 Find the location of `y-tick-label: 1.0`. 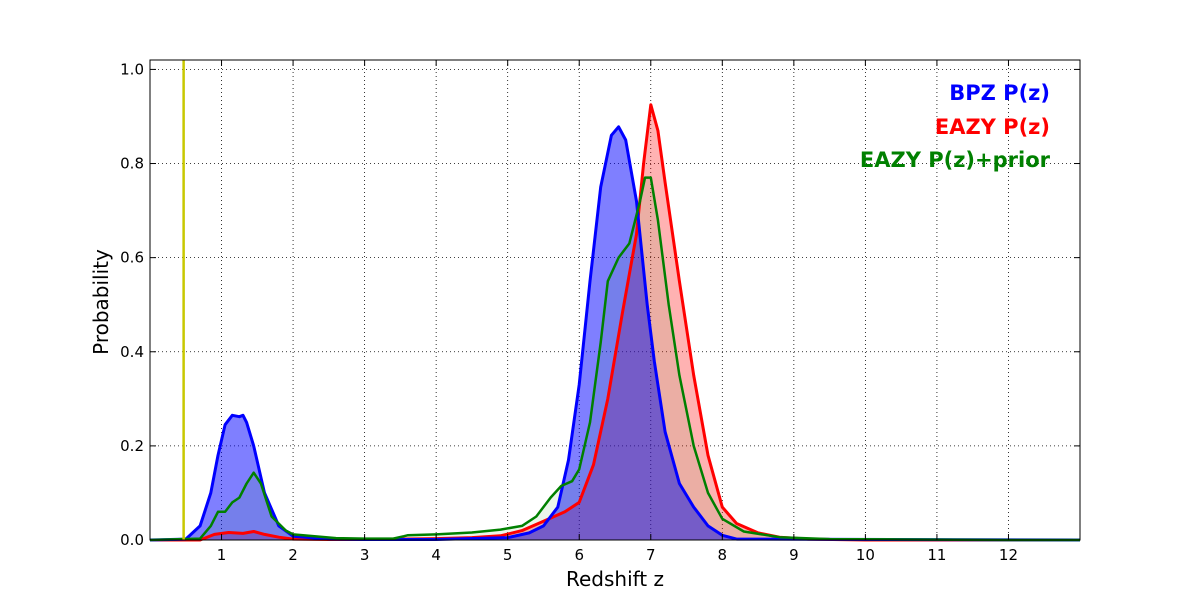

y-tick-label: 1.0 is located at coordinates (132, 69).